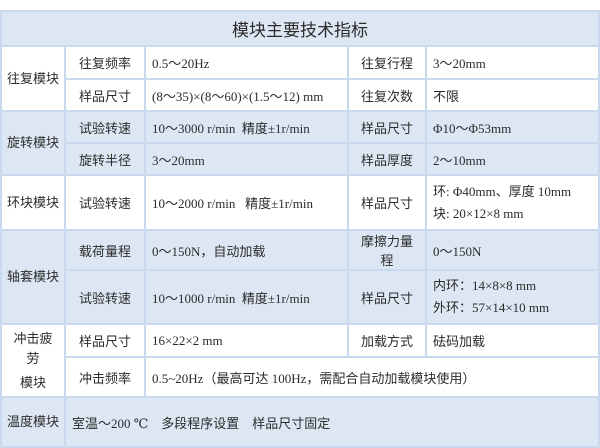 The width and height of the screenshot is (600, 448). Describe the element at coordinates (33, 348) in the screenshot. I see `module-line: 冲击疲劳` at that location.